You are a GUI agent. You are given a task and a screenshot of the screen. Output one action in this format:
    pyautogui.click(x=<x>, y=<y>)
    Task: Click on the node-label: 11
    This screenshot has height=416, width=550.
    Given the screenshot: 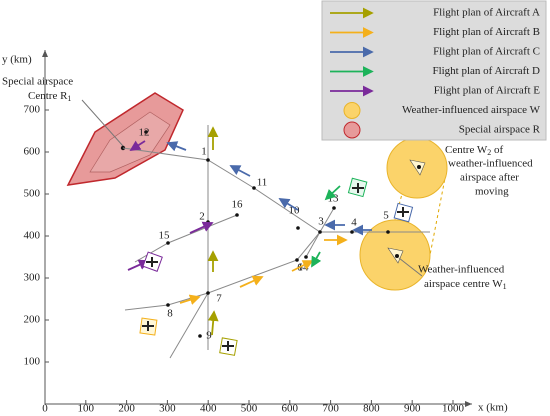 What is the action you would take?
    pyautogui.click(x=262, y=183)
    